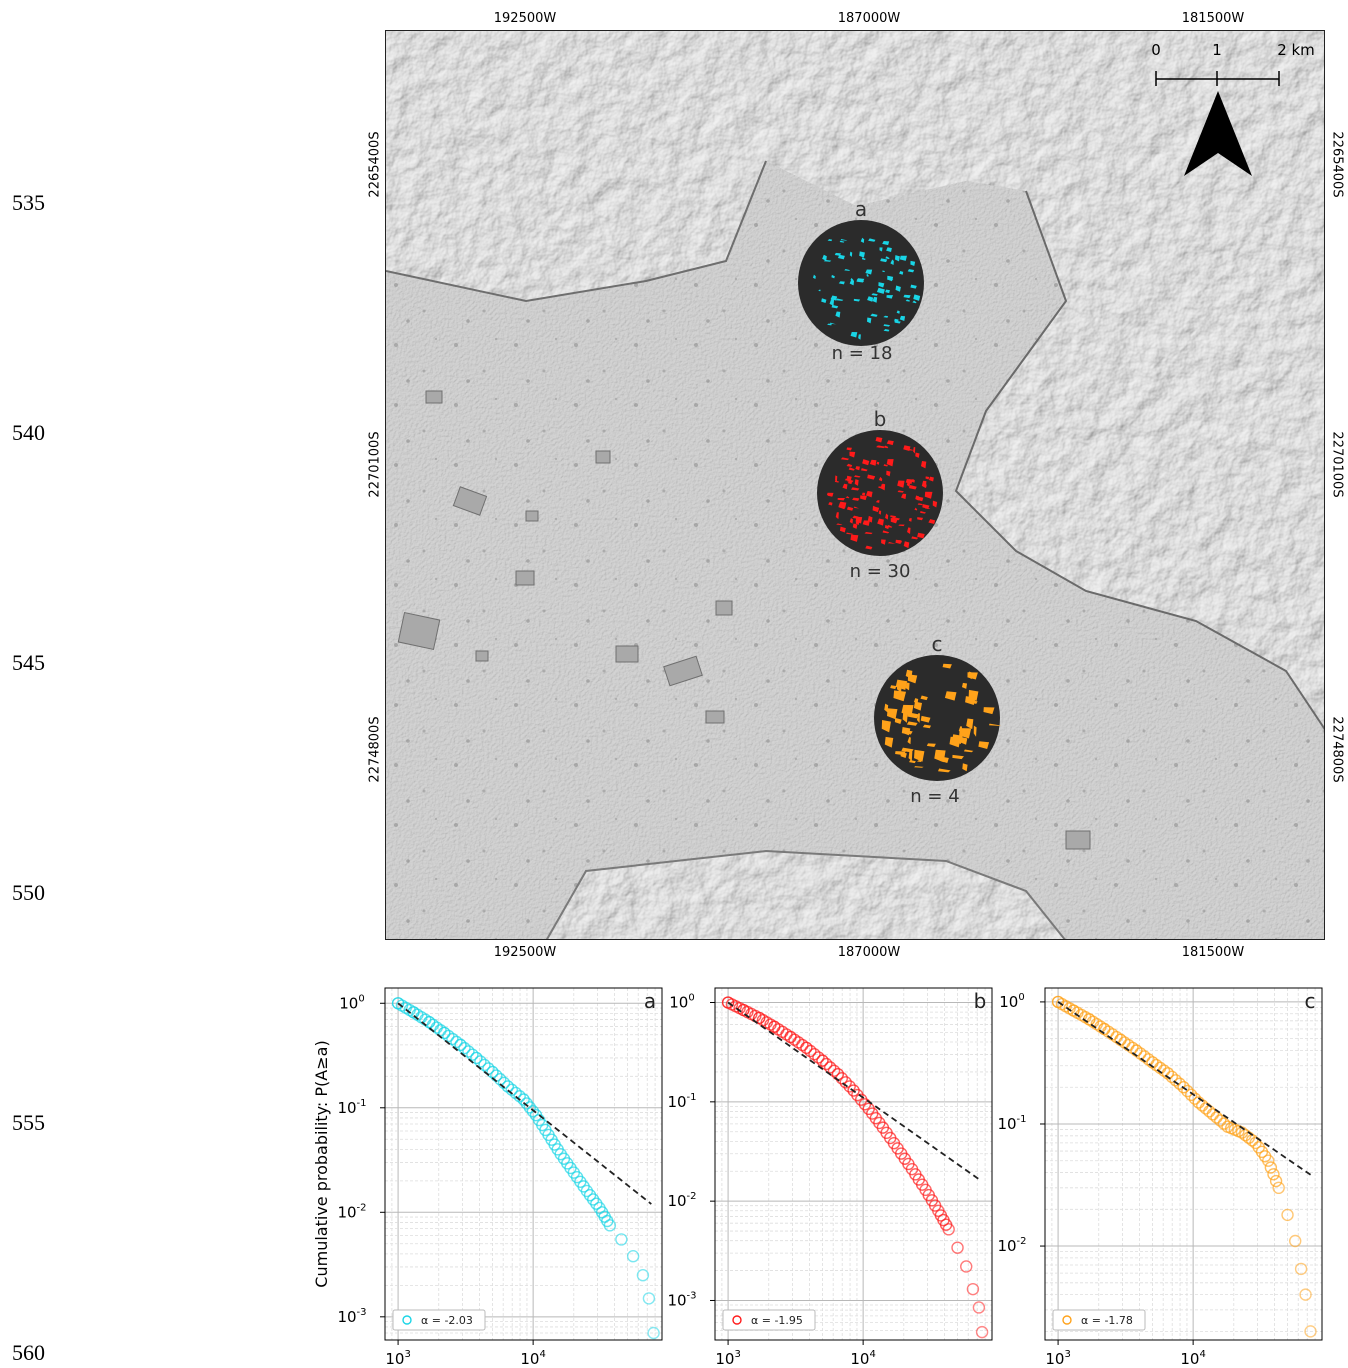  What do you see at coordinates (447, 1320) in the screenshot?
I see `legend-label: α = -2.03` at bounding box center [447, 1320].